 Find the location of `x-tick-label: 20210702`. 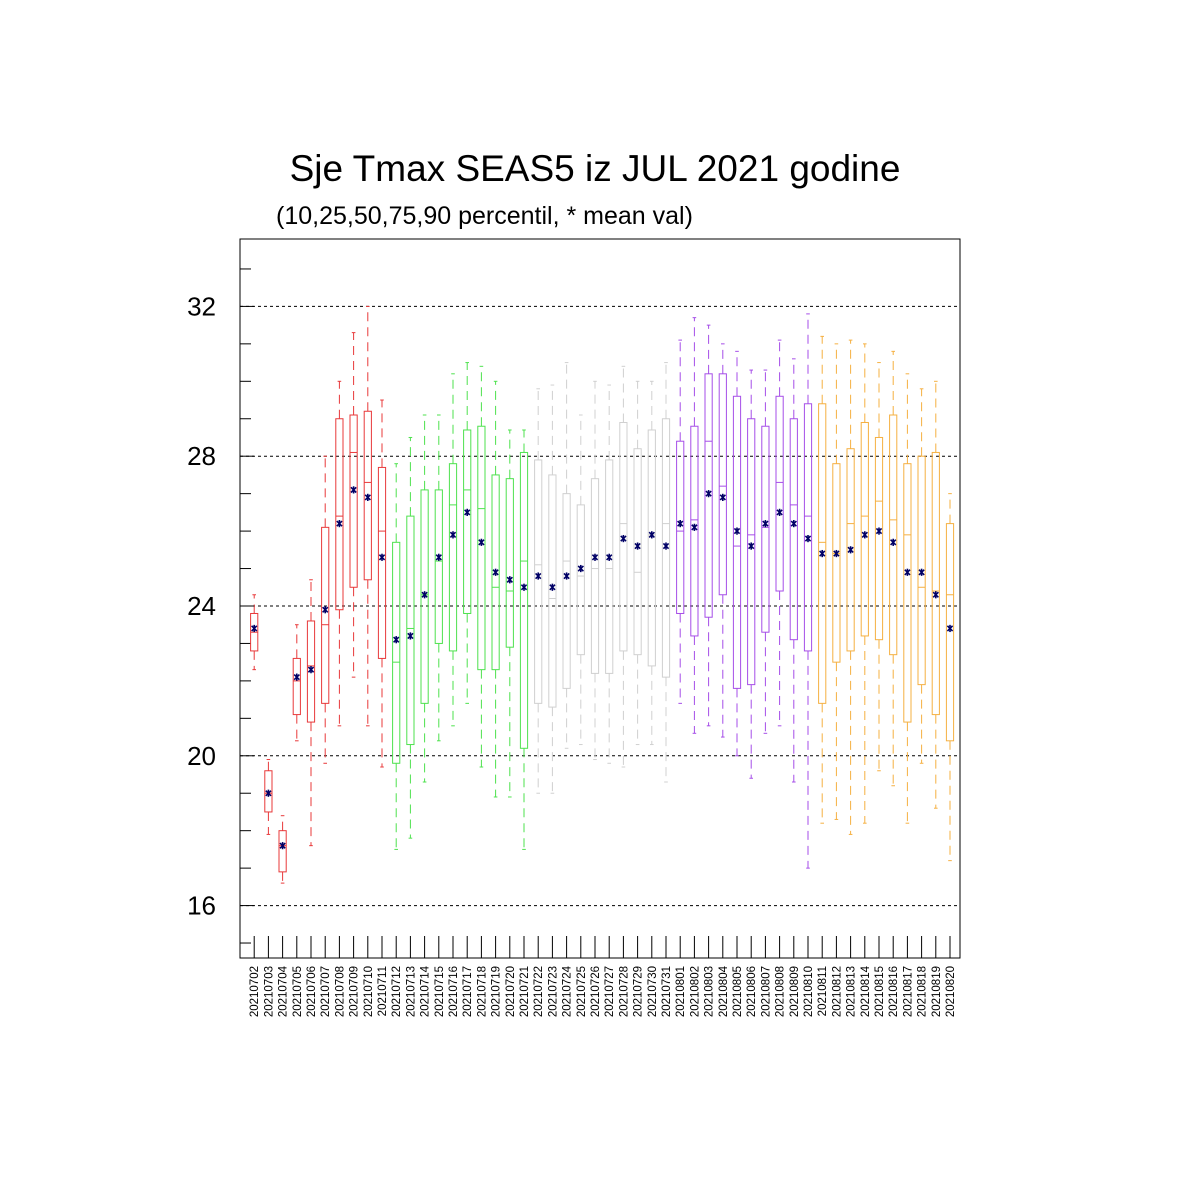

x-tick-label: 20210702 is located at coordinates (255, 991).